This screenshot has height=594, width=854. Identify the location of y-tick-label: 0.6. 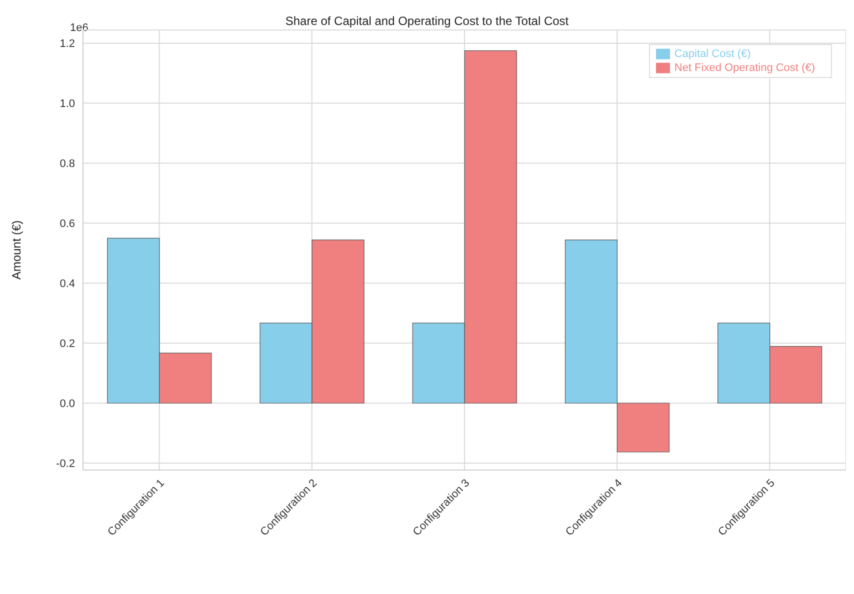
(67, 224).